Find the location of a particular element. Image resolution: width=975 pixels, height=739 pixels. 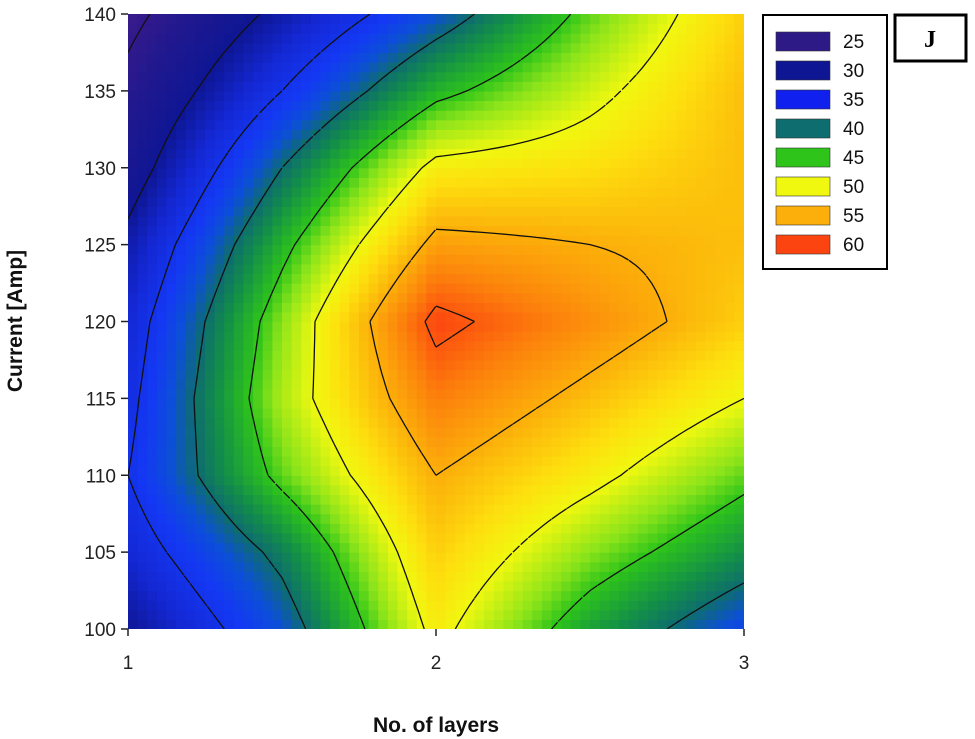

legend-label: 50 is located at coordinates (853, 187).